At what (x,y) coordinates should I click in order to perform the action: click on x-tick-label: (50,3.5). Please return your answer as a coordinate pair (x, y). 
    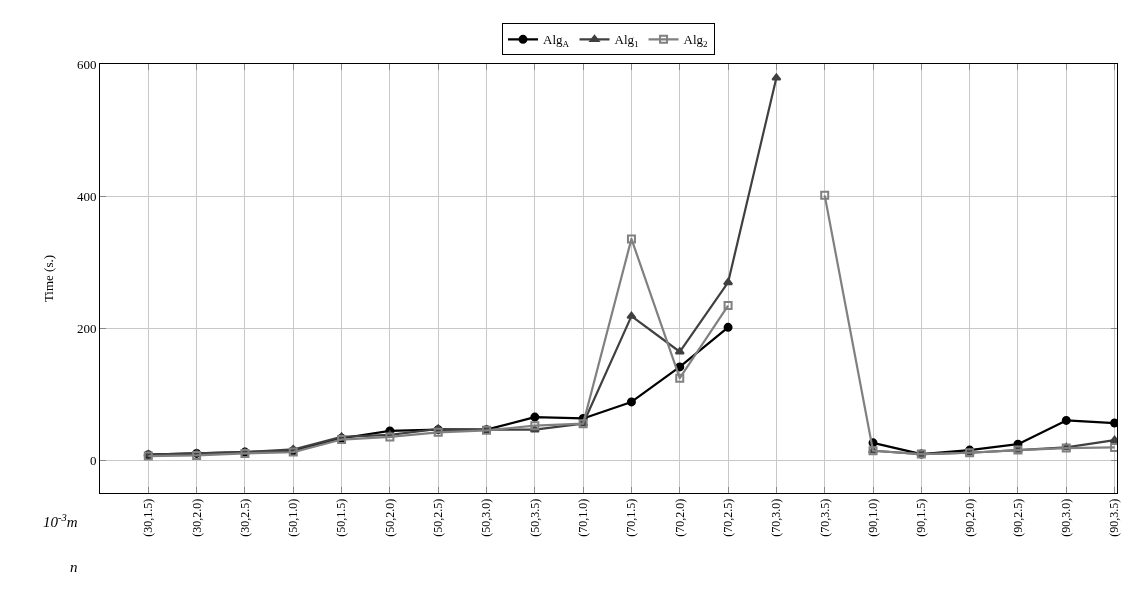
    Looking at the image, I should click on (534, 517).